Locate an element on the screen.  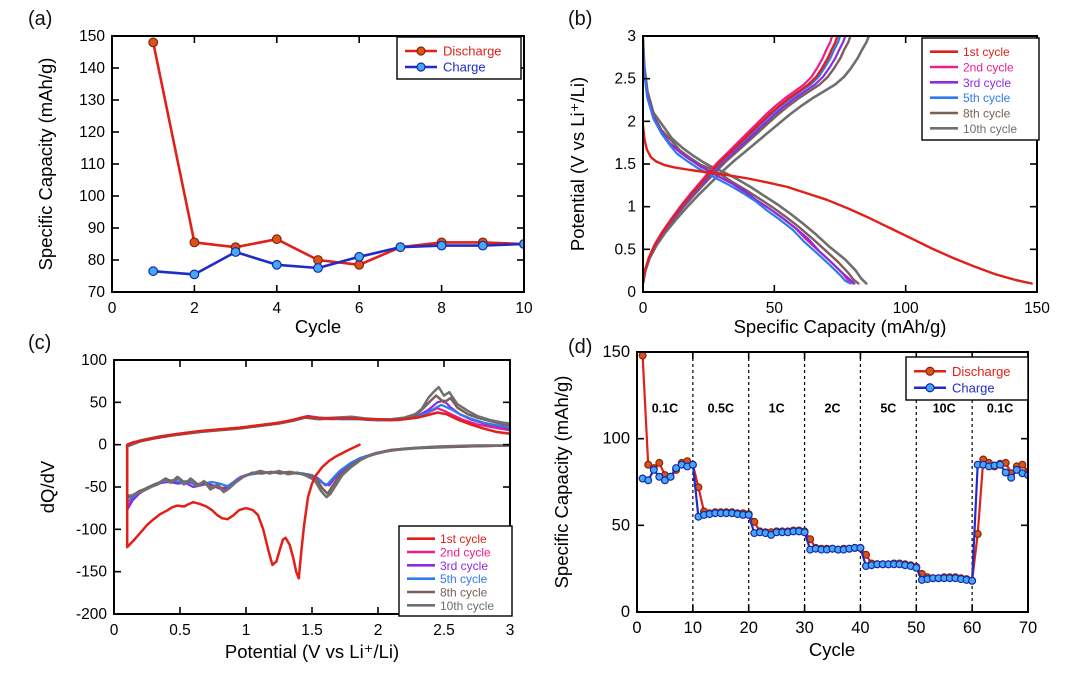
series-10th-cycle-discharge is located at coordinates (755, 161).